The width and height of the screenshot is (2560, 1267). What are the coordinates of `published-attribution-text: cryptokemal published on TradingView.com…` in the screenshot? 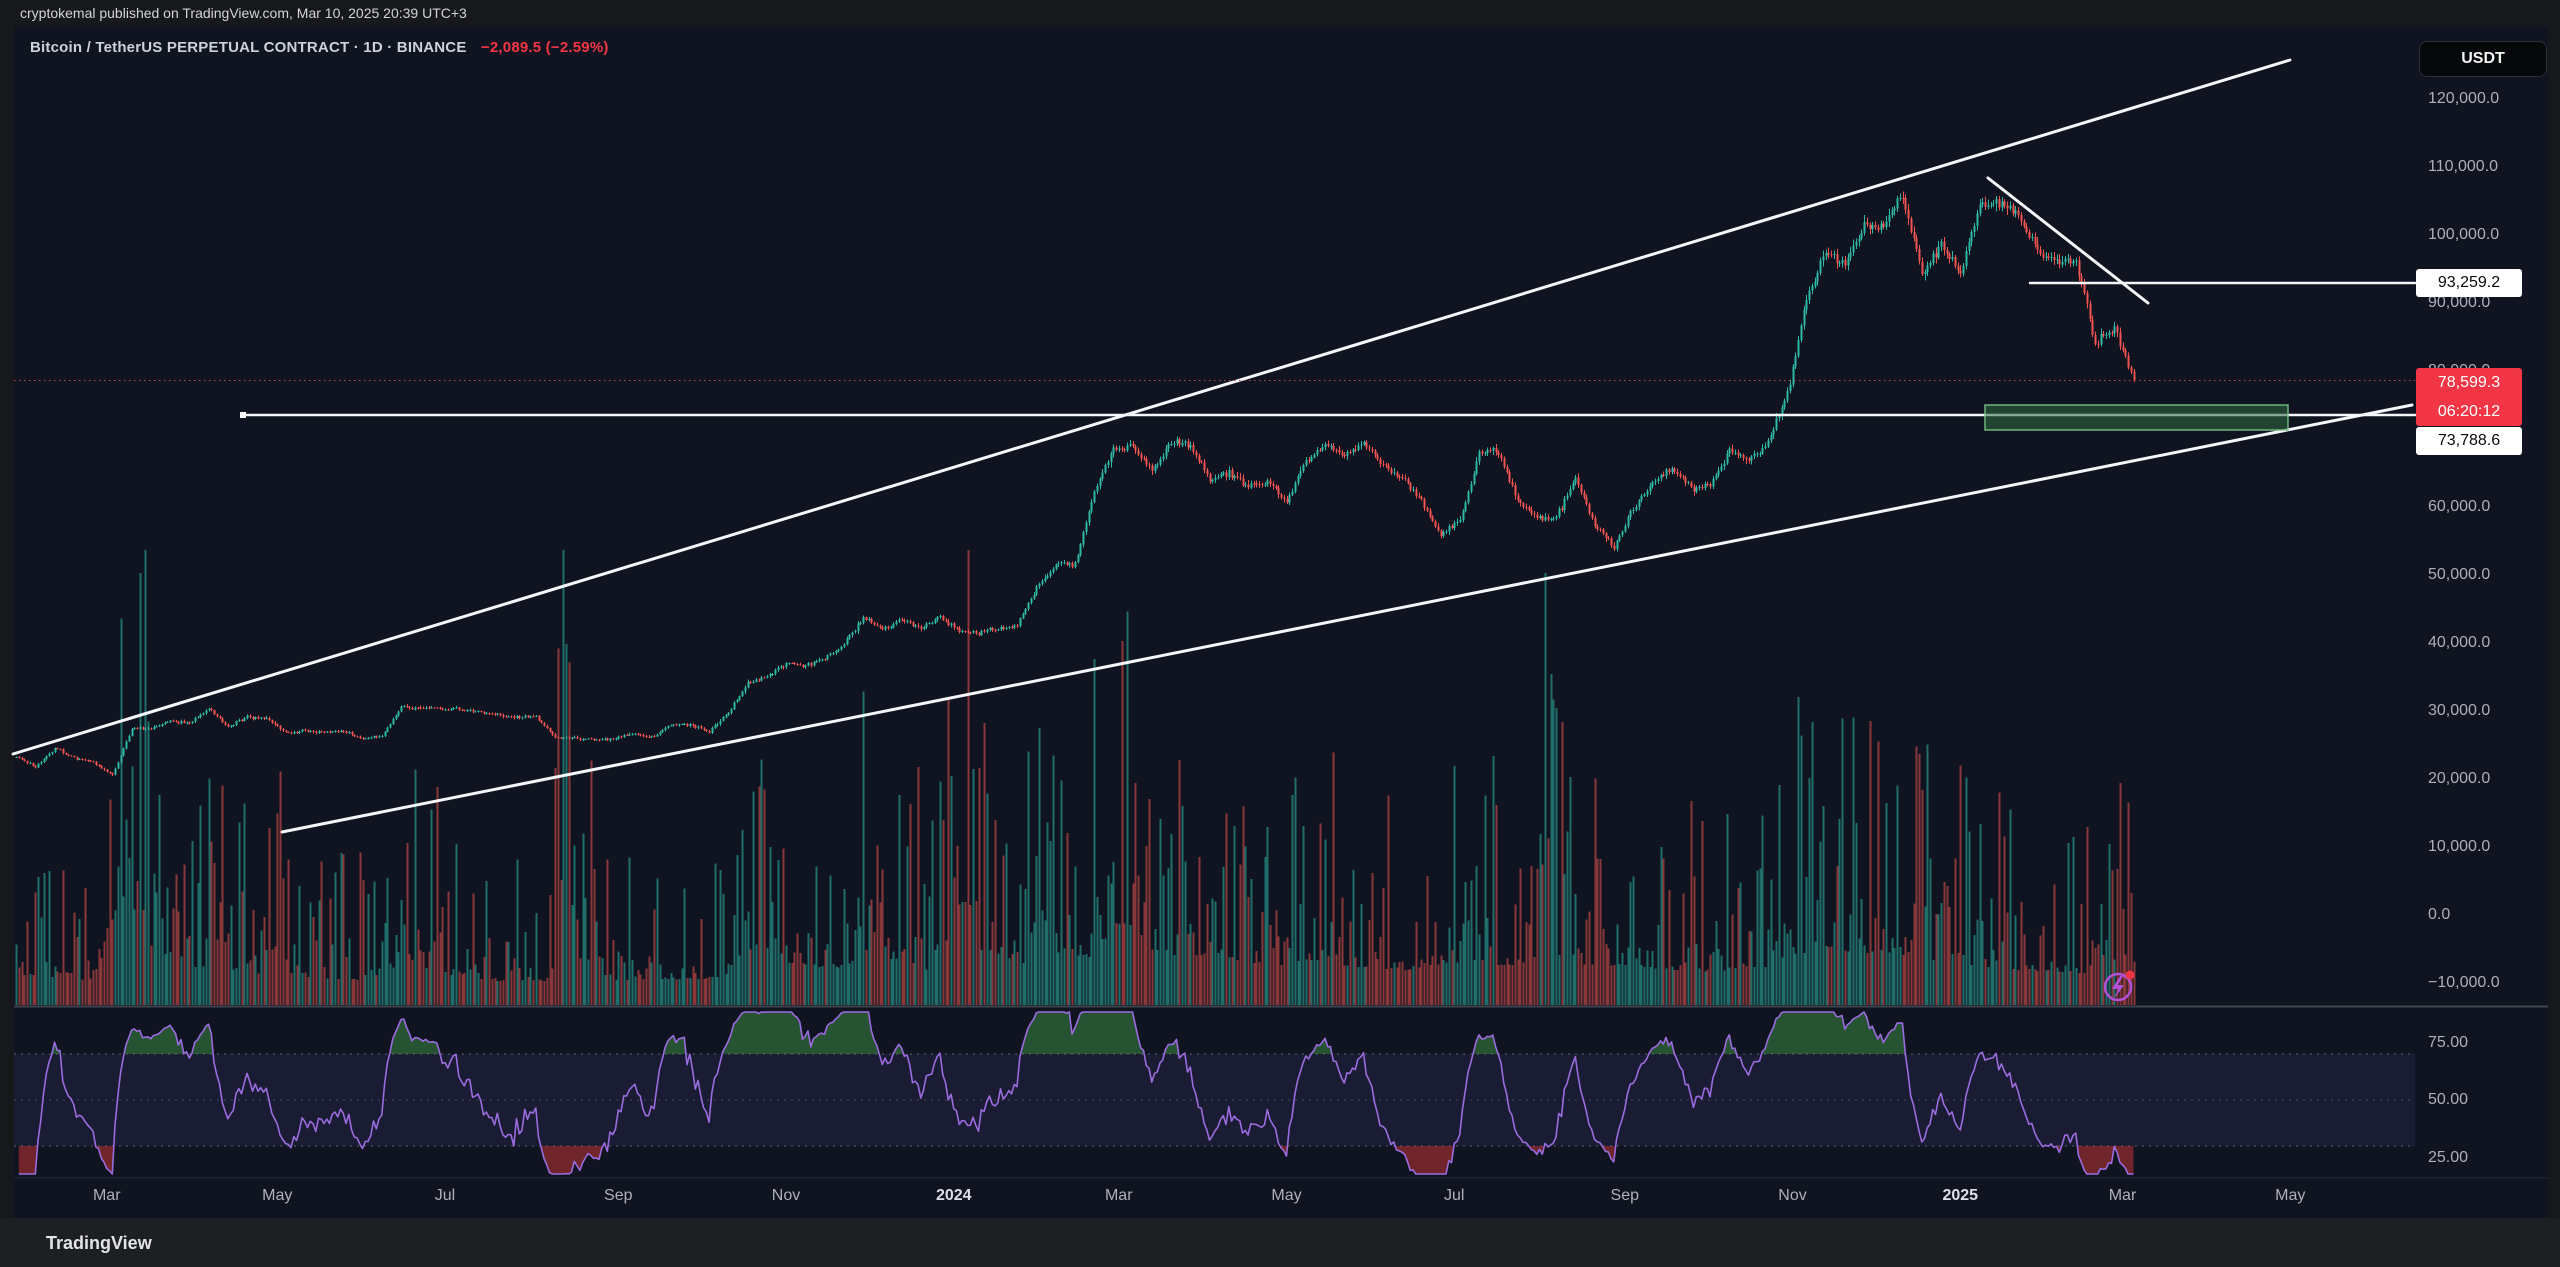 It's located at (243, 13).